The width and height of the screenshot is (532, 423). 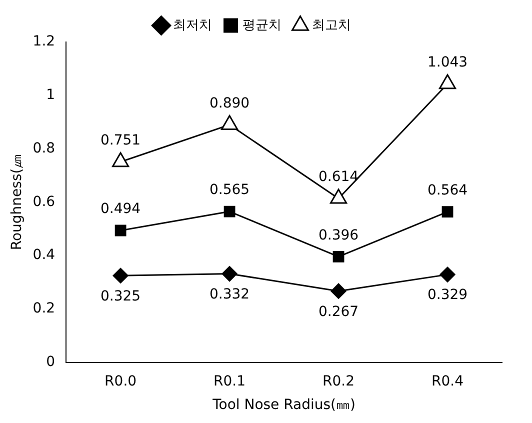 I want to click on x-tick-label: R0.0, so click(x=120, y=381).